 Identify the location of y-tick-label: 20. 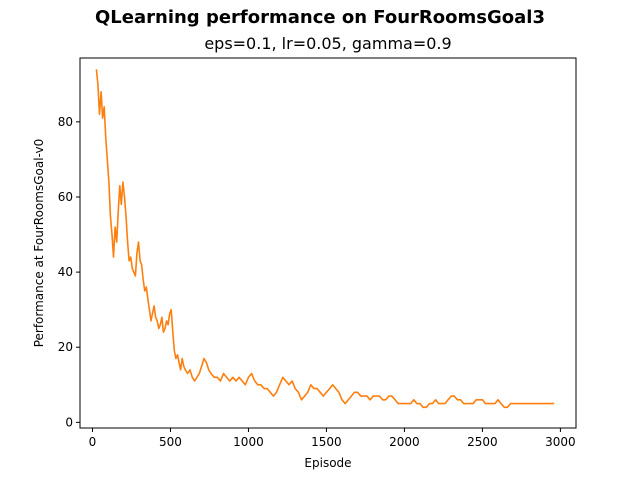
(65, 347).